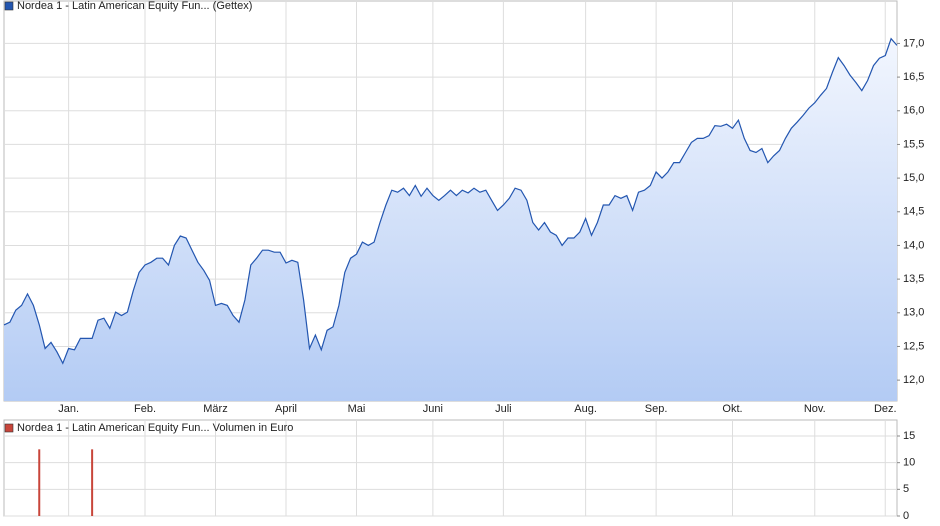  I want to click on x-tick-label: April, so click(286, 409).